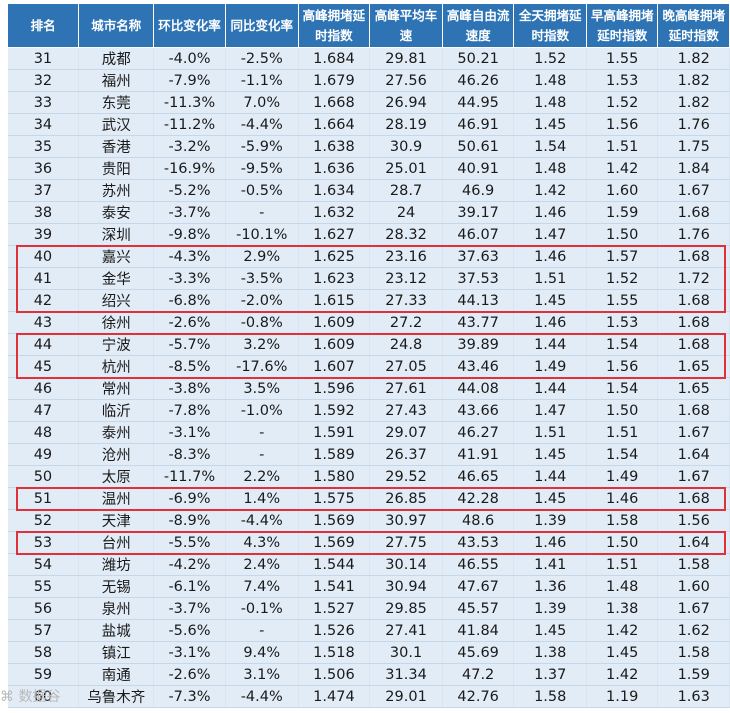 This screenshot has height=713, width=730. What do you see at coordinates (694, 675) in the screenshot?
I see `cell-pm-peak-delay-index: 1.59` at bounding box center [694, 675].